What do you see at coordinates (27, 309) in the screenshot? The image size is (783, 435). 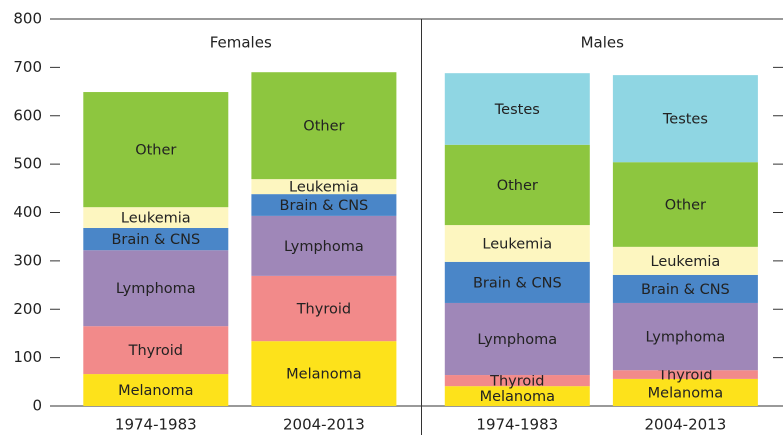 I see `y-tick-label: 200` at bounding box center [27, 309].